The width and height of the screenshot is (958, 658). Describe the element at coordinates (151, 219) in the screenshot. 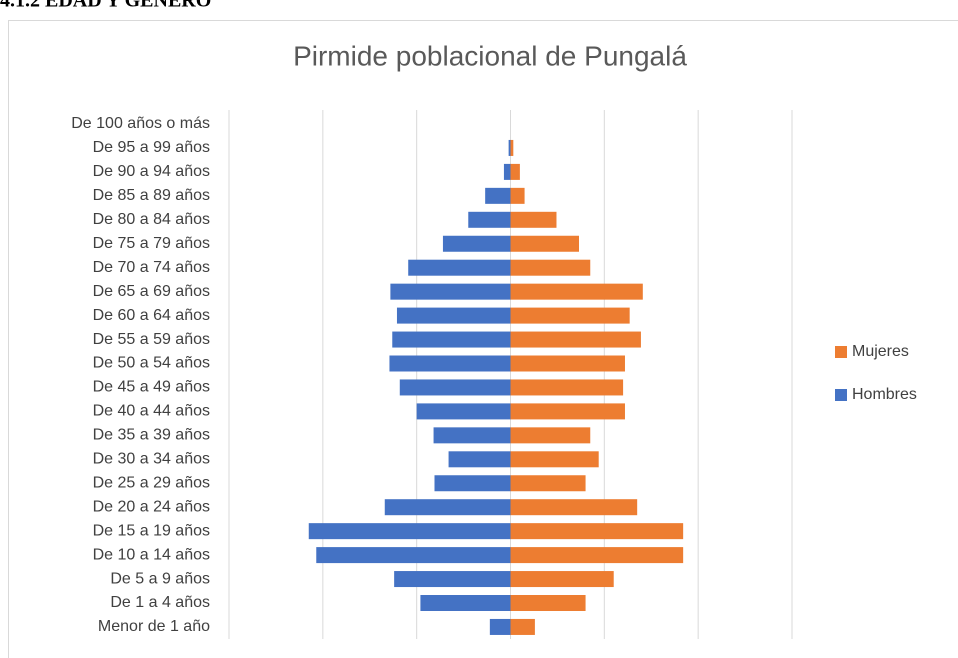

I see `y-tick-label: De 80 a 84 años` at that location.